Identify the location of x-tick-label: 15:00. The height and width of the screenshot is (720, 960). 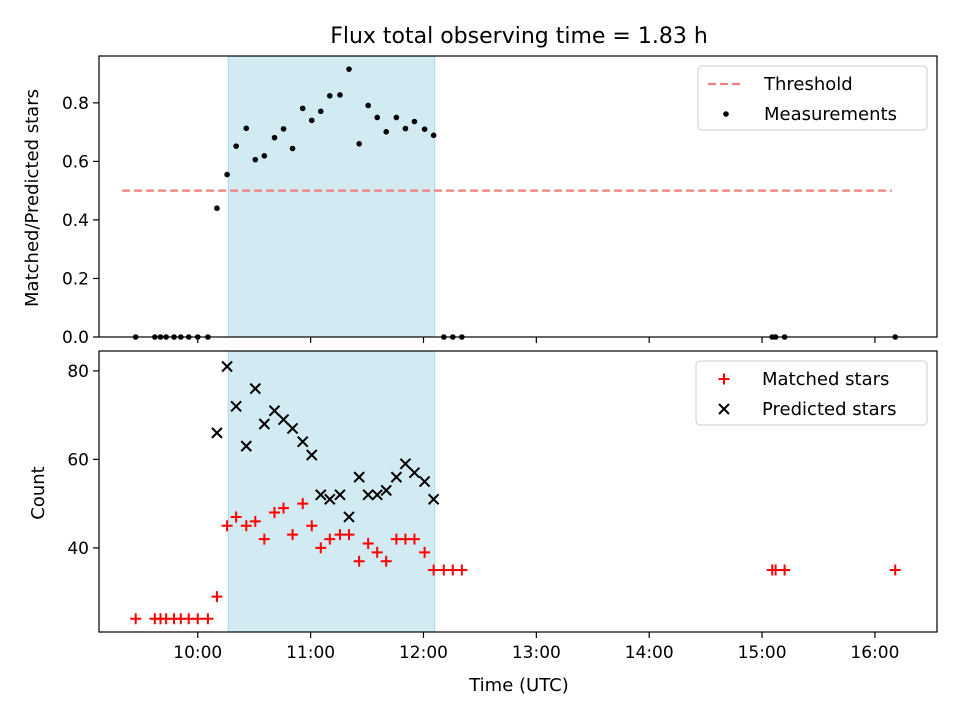
(762, 653).